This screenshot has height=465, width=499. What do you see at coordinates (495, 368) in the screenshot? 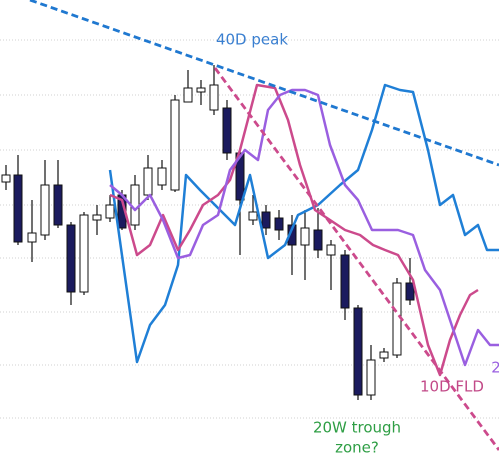
I see `annotation: 2` at bounding box center [495, 368].